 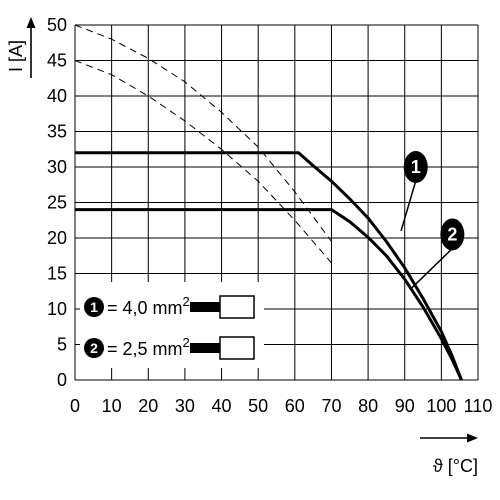 I want to click on y-tick-label: 5, so click(x=62, y=345).